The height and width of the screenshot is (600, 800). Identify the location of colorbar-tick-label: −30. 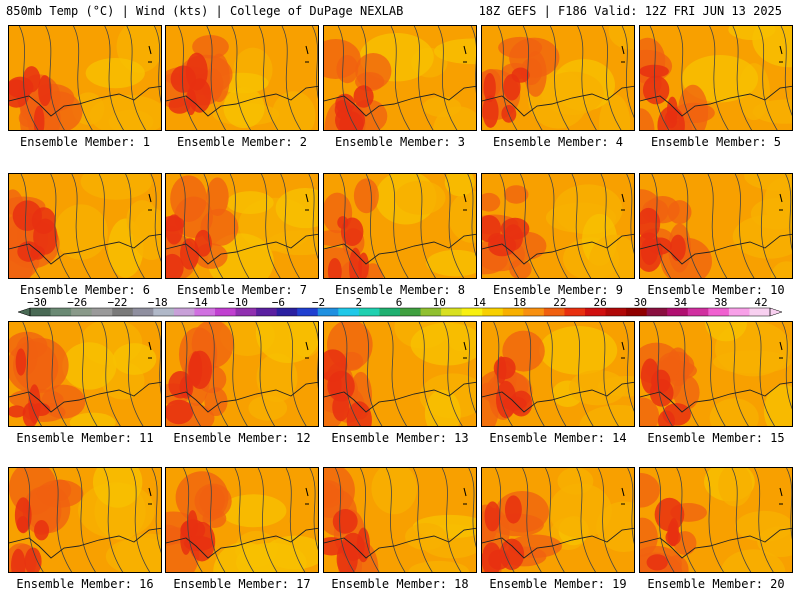
(37, 302).